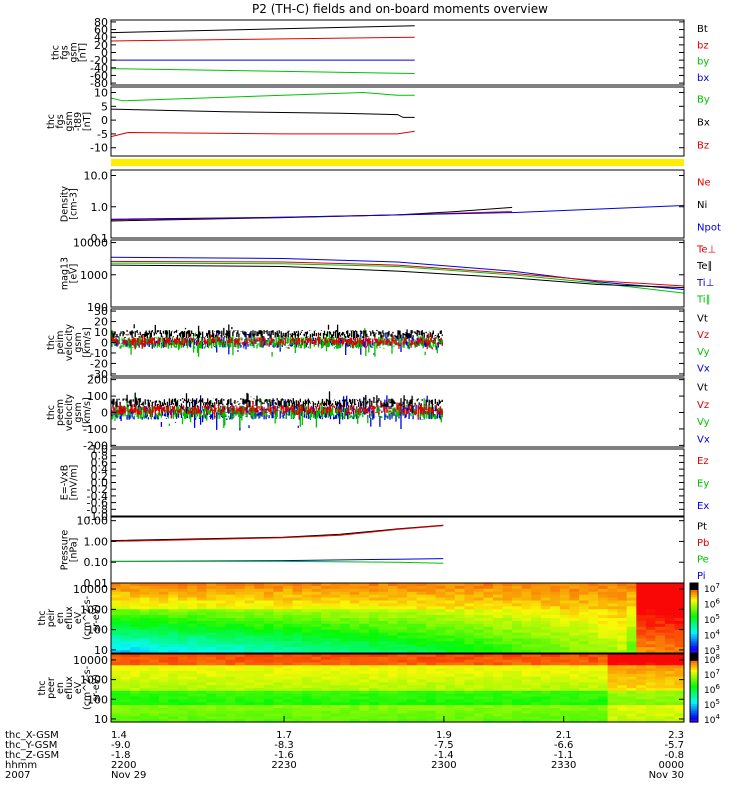 This screenshot has width=750, height=800. I want to click on y-tick-label: -0.2, so click(97, 489).